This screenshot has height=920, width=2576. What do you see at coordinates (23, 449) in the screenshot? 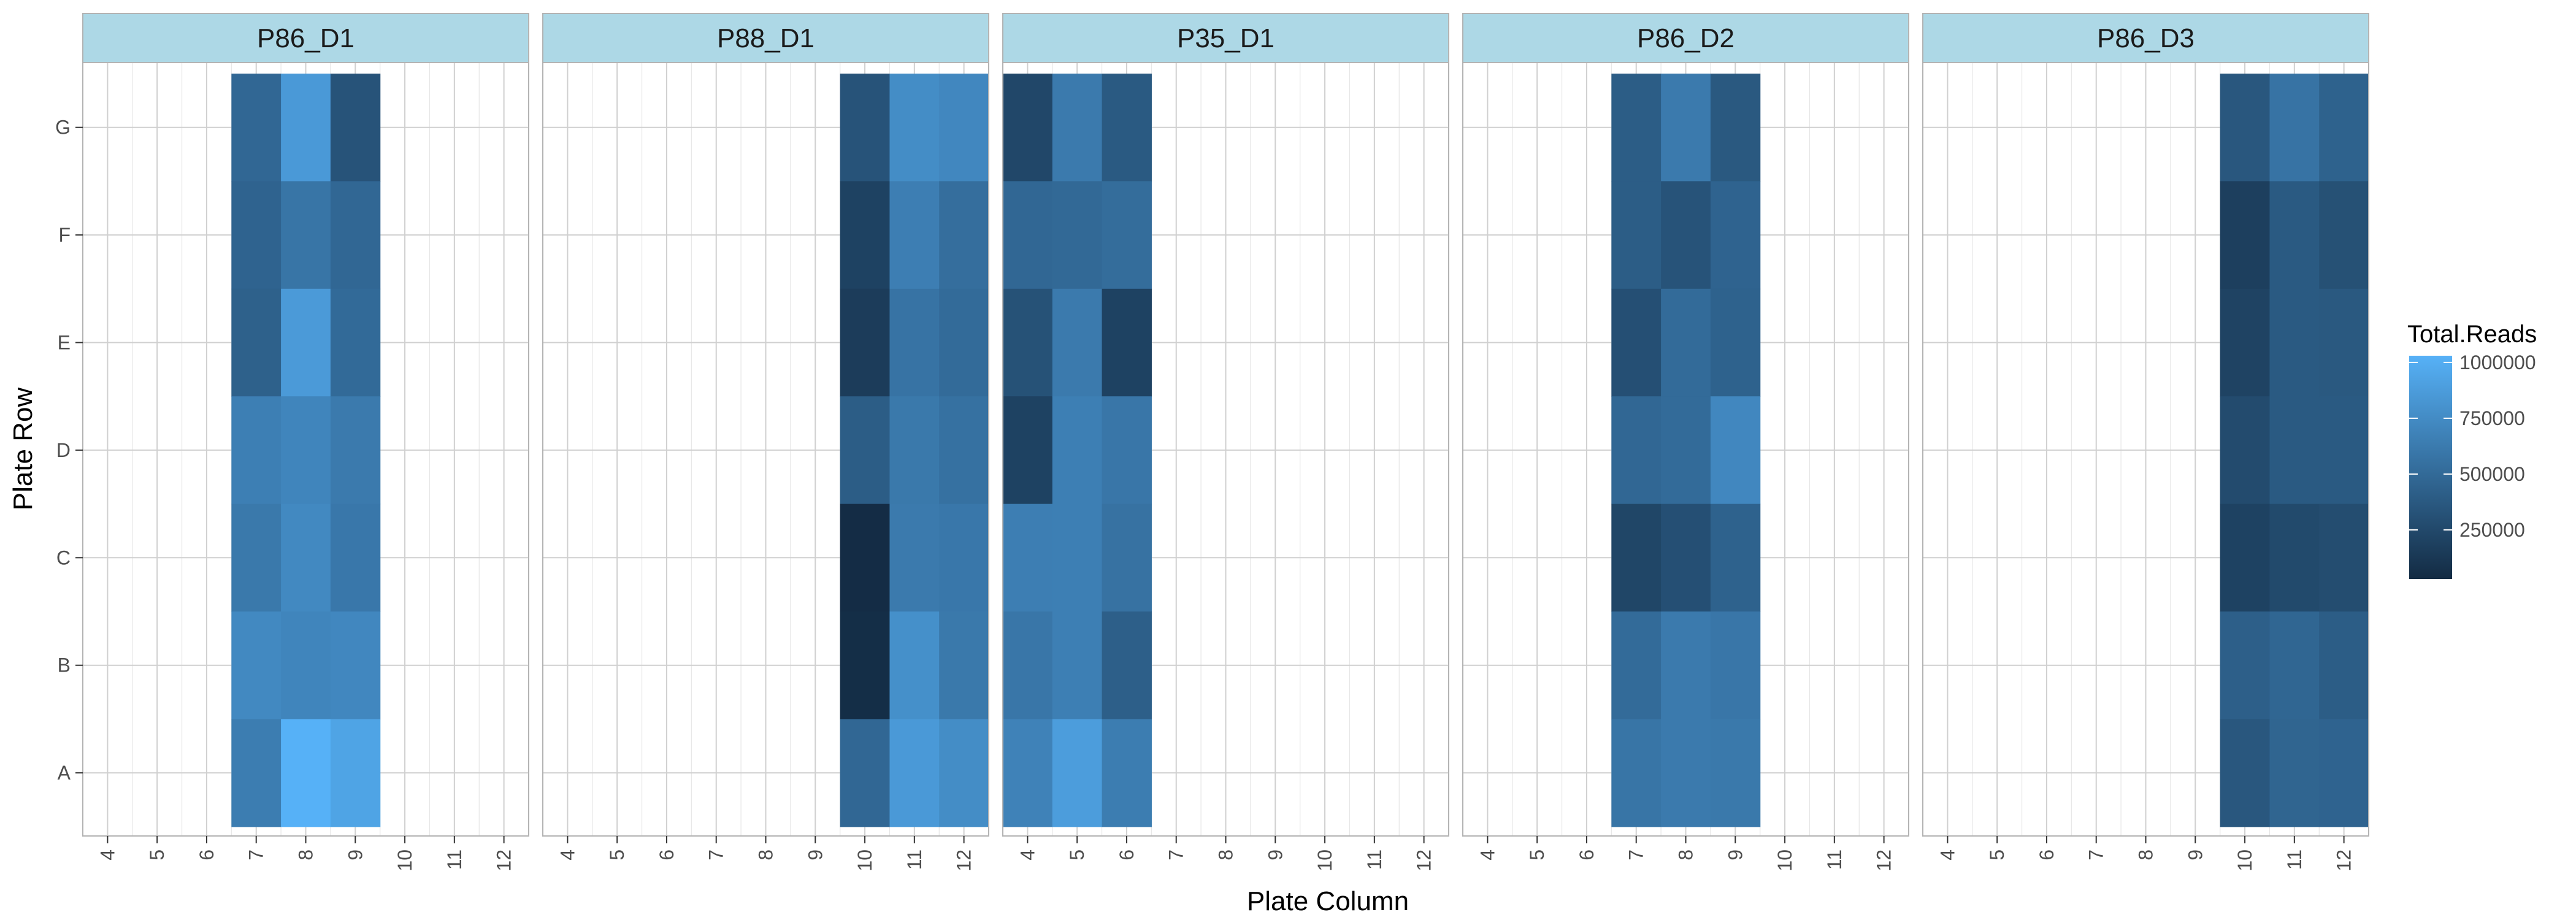
I see `y-axis-title: Plate Row` at bounding box center [23, 449].